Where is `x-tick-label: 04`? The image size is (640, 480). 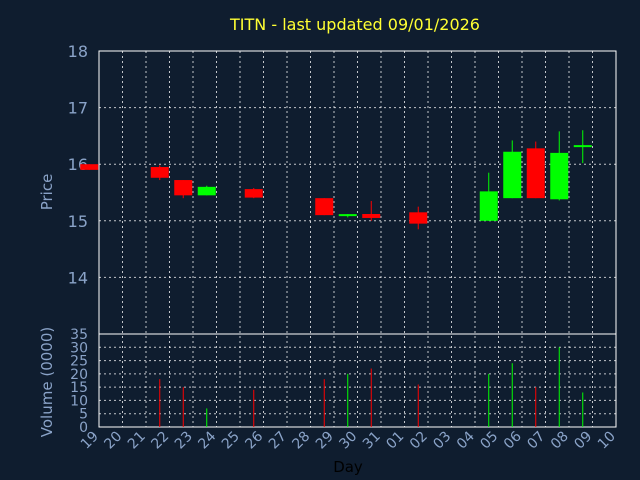 x-tick-label: 04 is located at coordinates (466, 440).